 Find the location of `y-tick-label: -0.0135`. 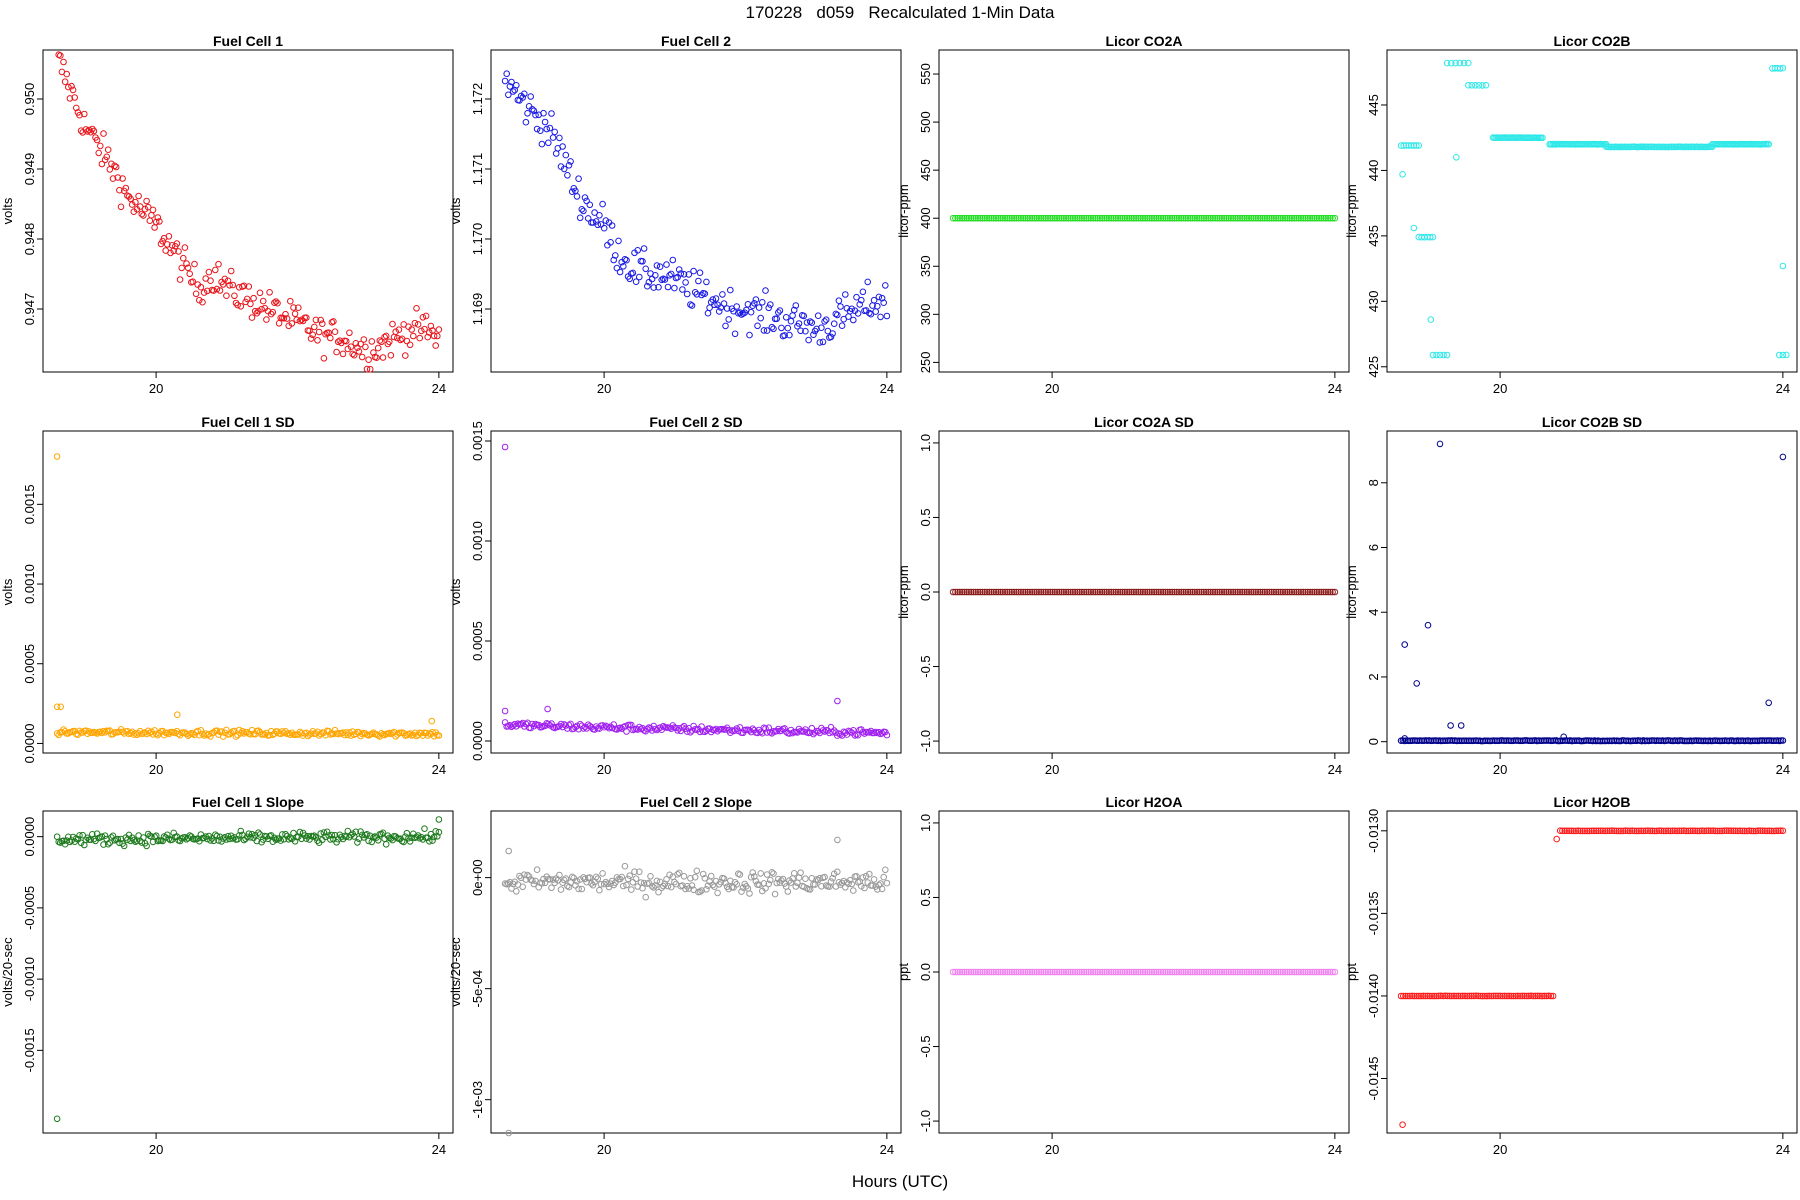

y-tick-label: -0.0135 is located at coordinates (1373, 913).